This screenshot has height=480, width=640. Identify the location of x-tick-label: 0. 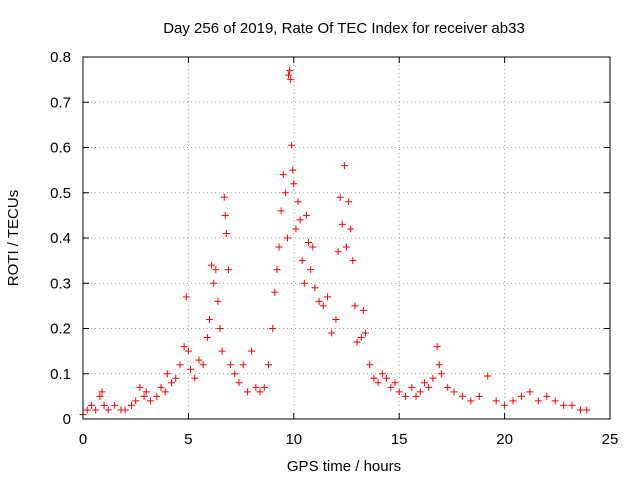
(83, 439).